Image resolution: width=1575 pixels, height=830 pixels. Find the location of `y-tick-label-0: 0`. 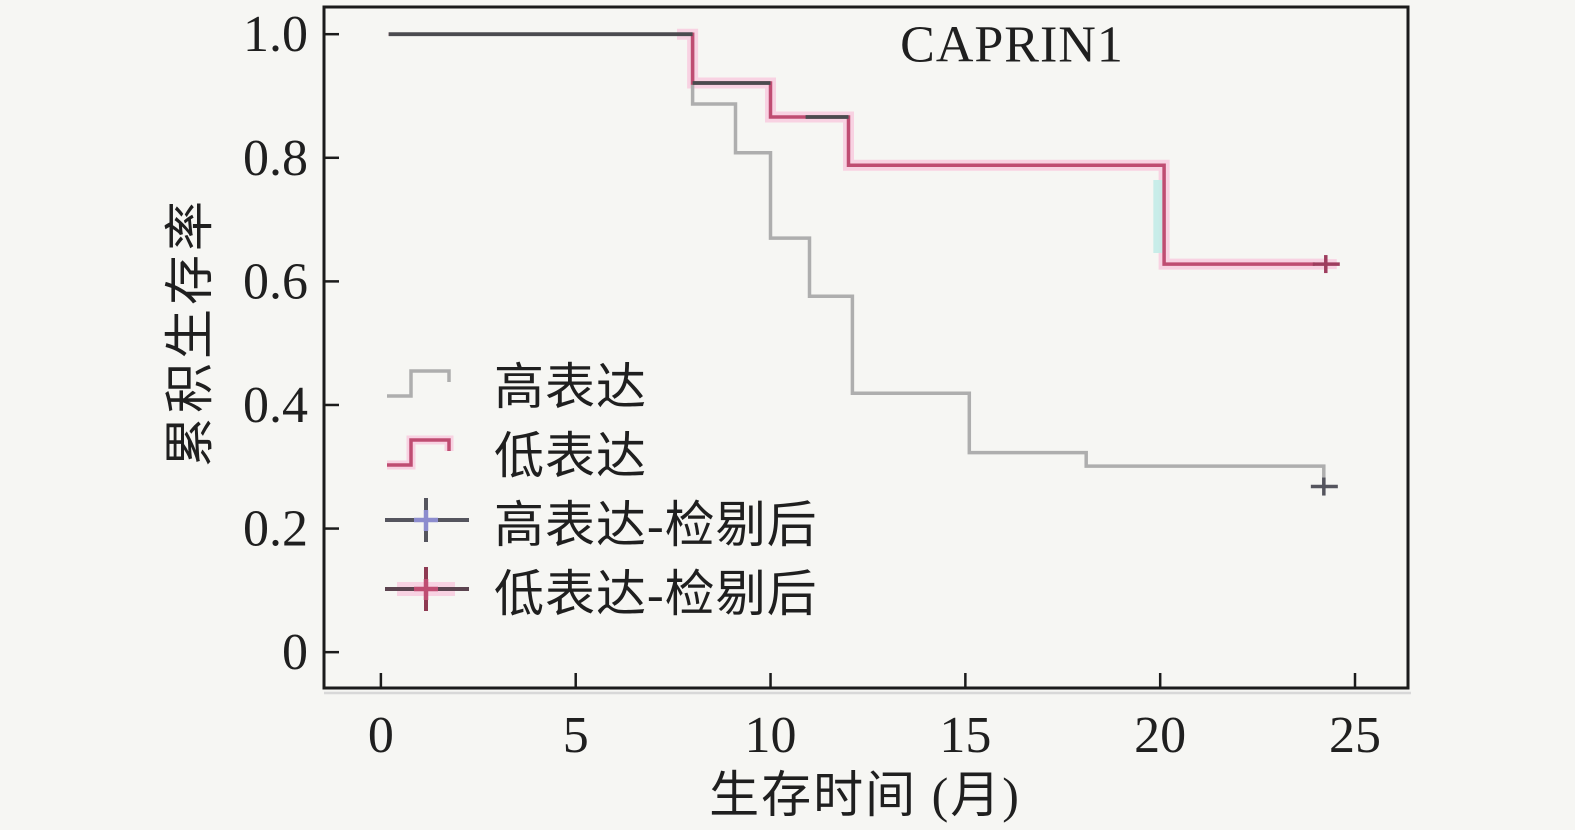

y-tick-label-0: 0 is located at coordinates (295, 652).